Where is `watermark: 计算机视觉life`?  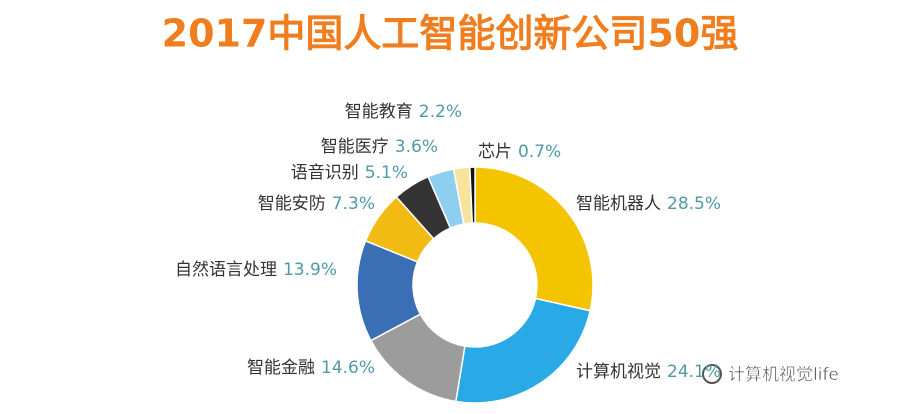
watermark: 计算机视觉life is located at coordinates (770, 374).